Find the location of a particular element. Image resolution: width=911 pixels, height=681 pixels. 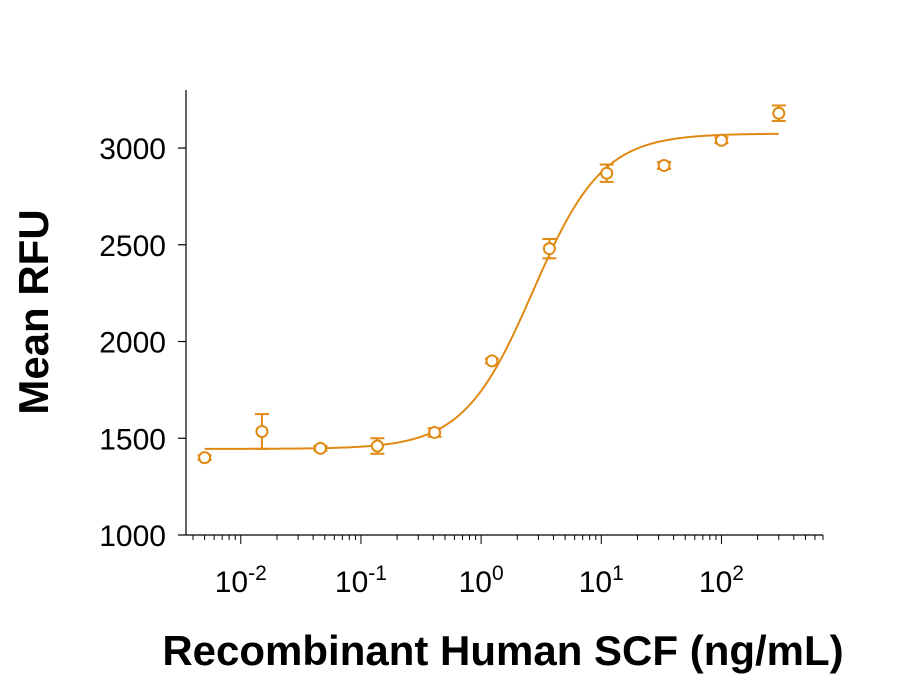

y-tick-label: 2000 is located at coordinates (132, 343).